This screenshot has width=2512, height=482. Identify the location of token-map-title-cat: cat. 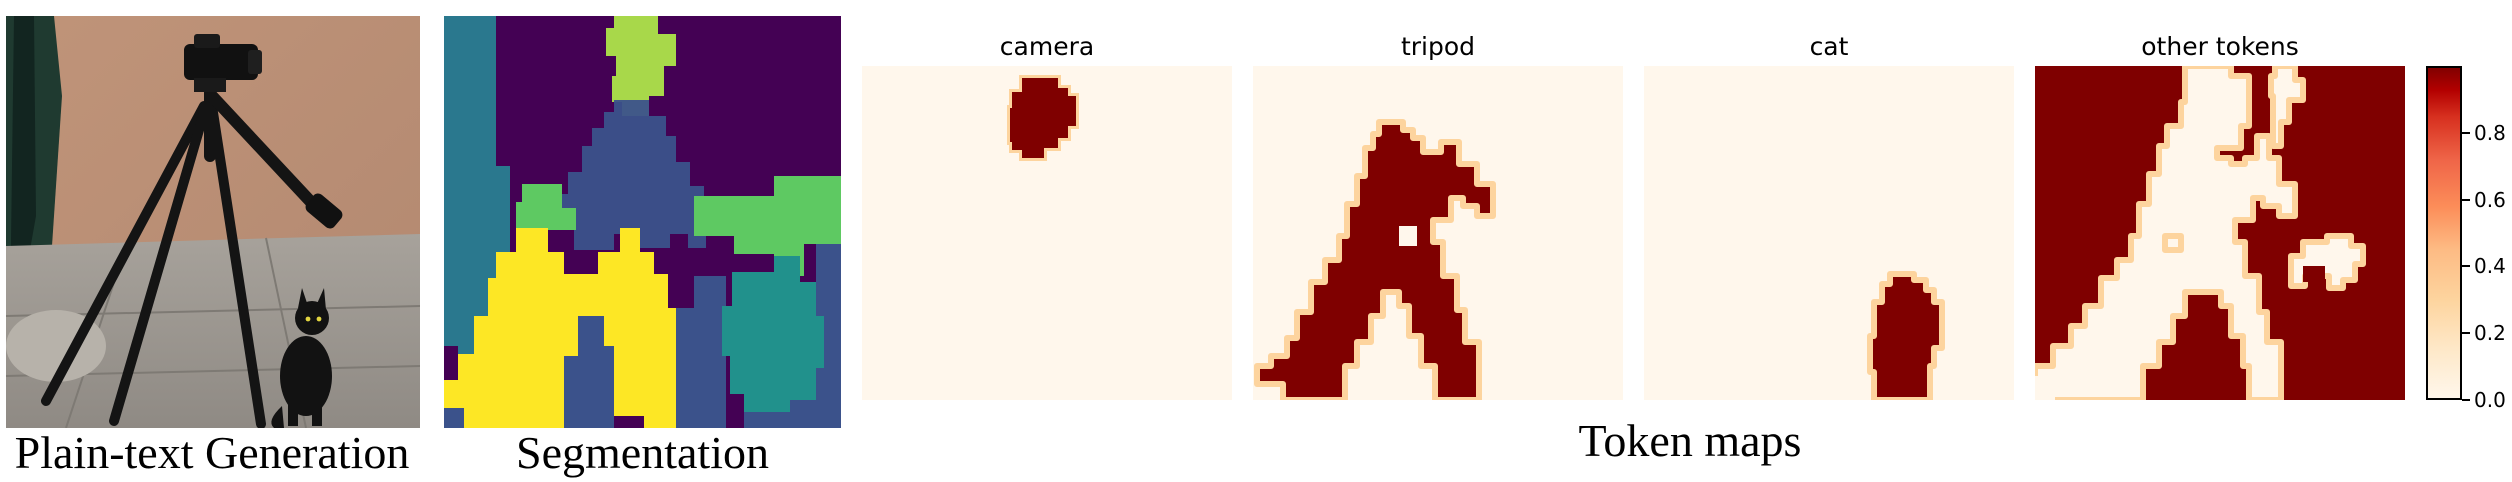
(1829, 46).